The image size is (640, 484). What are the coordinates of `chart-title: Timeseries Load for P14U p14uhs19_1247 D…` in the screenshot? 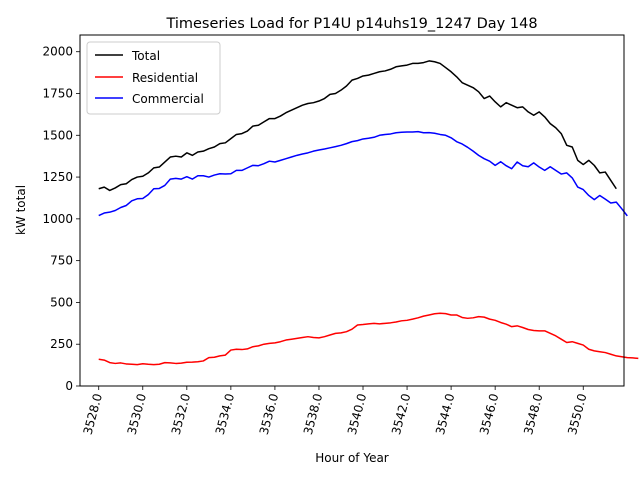 It's located at (351, 24).